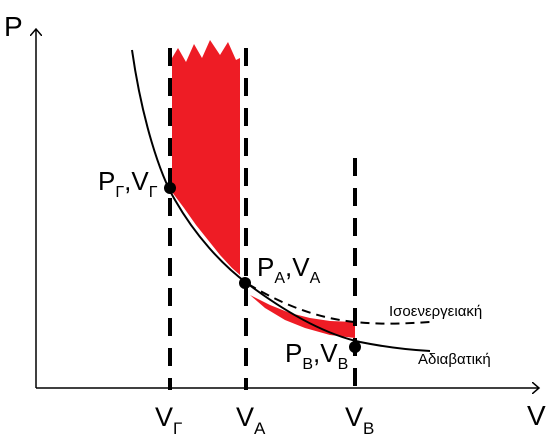 This screenshot has height=446, width=560. I want to click on shaded-region-small, so click(302, 316).